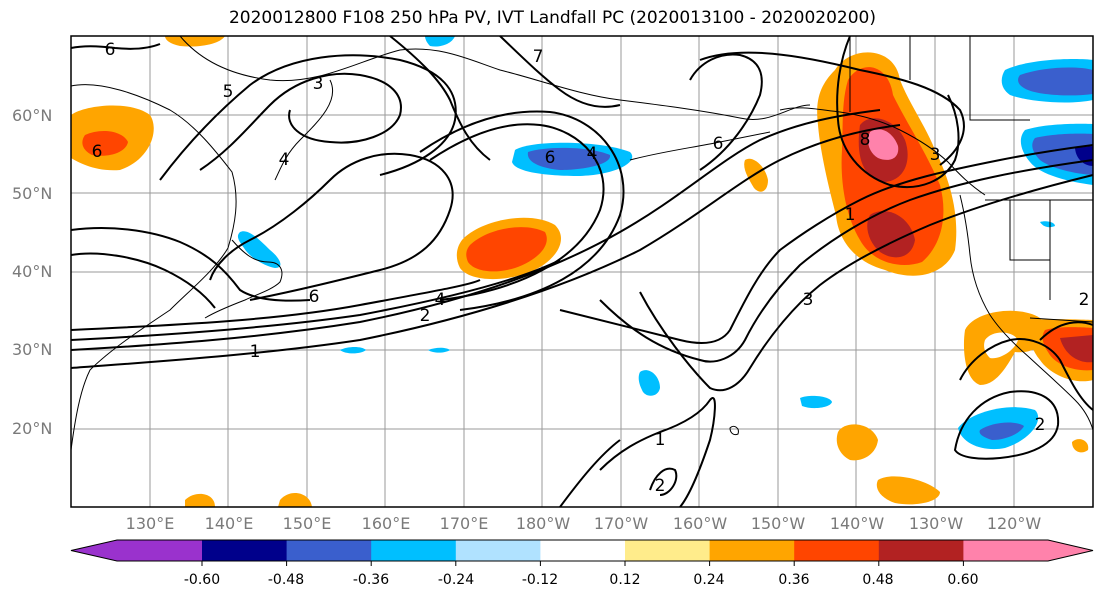 The height and width of the screenshot is (601, 1105). Describe the element at coordinates (506, 249) in the screenshot. I see `pos-blob-west-pacific-inner` at that location.